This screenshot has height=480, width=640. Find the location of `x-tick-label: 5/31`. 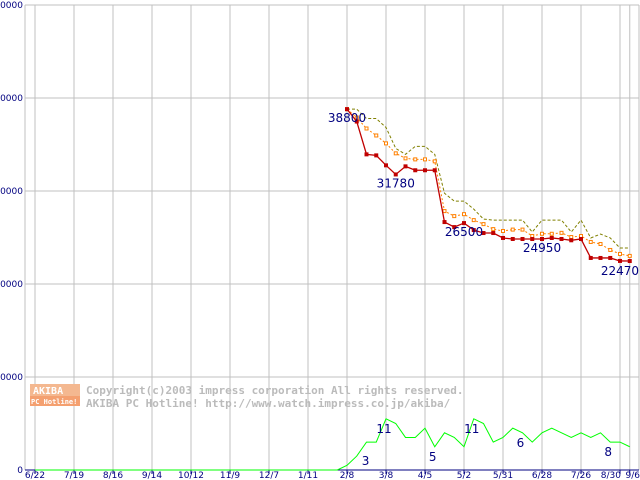

x-tick-label: 5/31 is located at coordinates (503, 475).